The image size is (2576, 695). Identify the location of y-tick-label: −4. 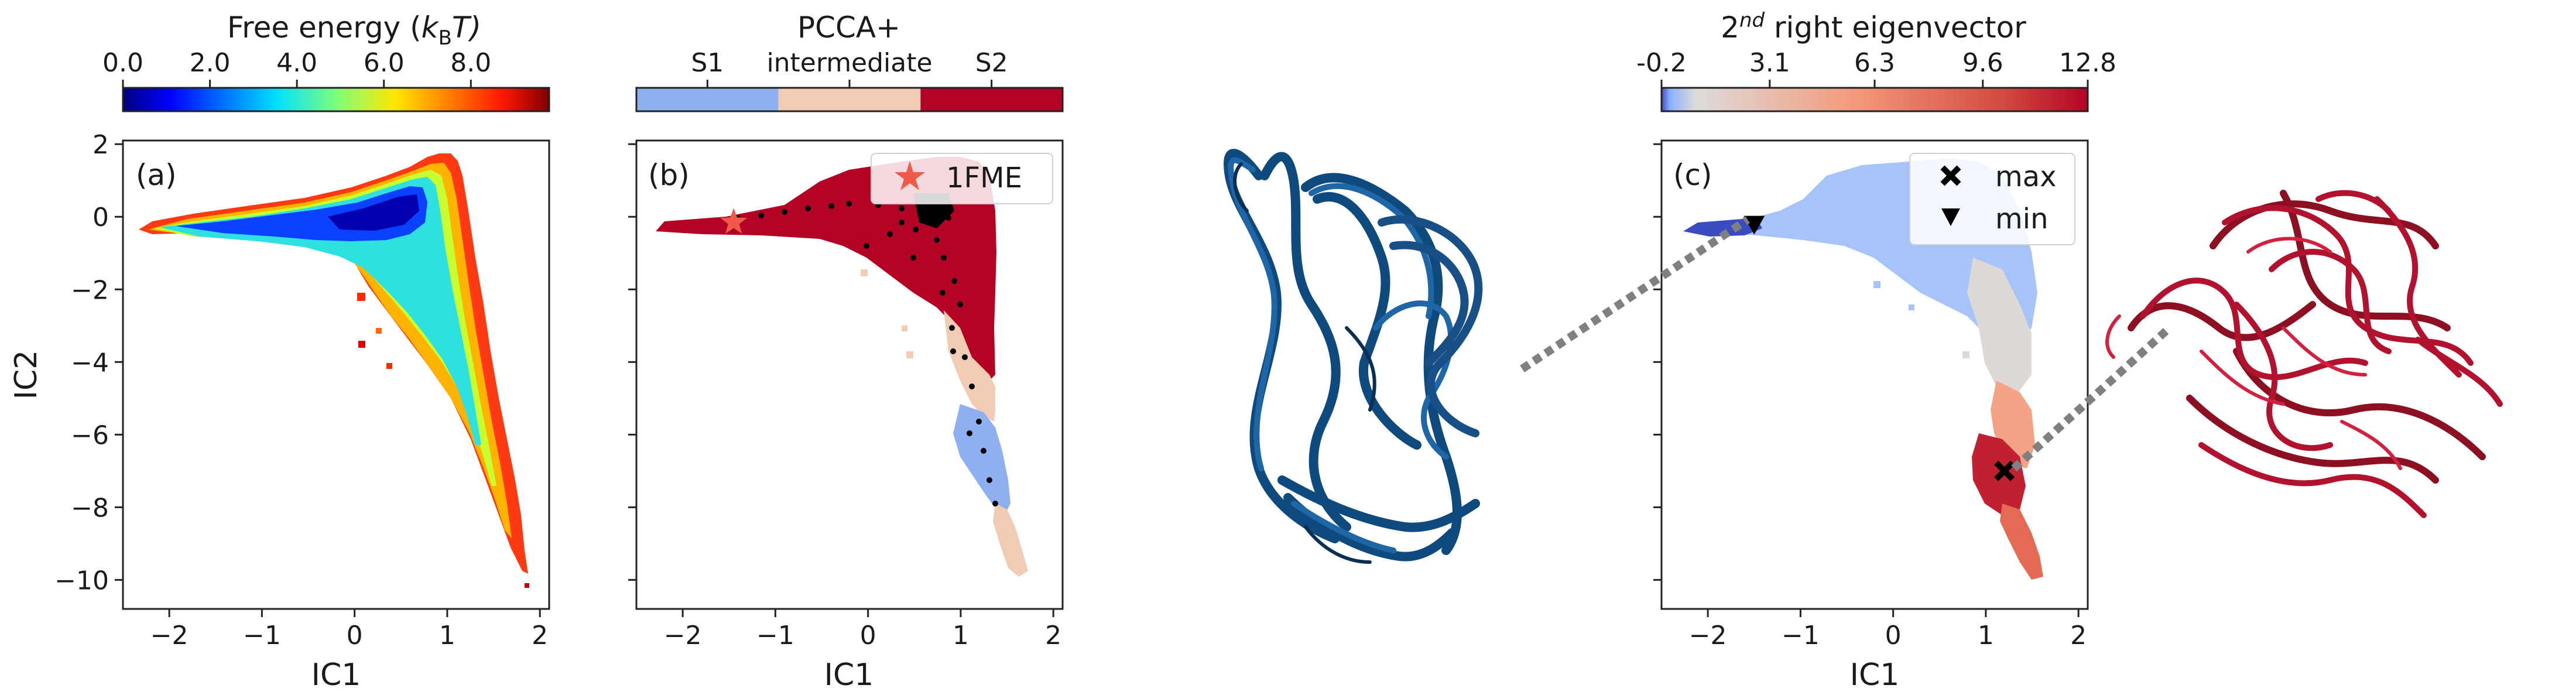
(90, 363).